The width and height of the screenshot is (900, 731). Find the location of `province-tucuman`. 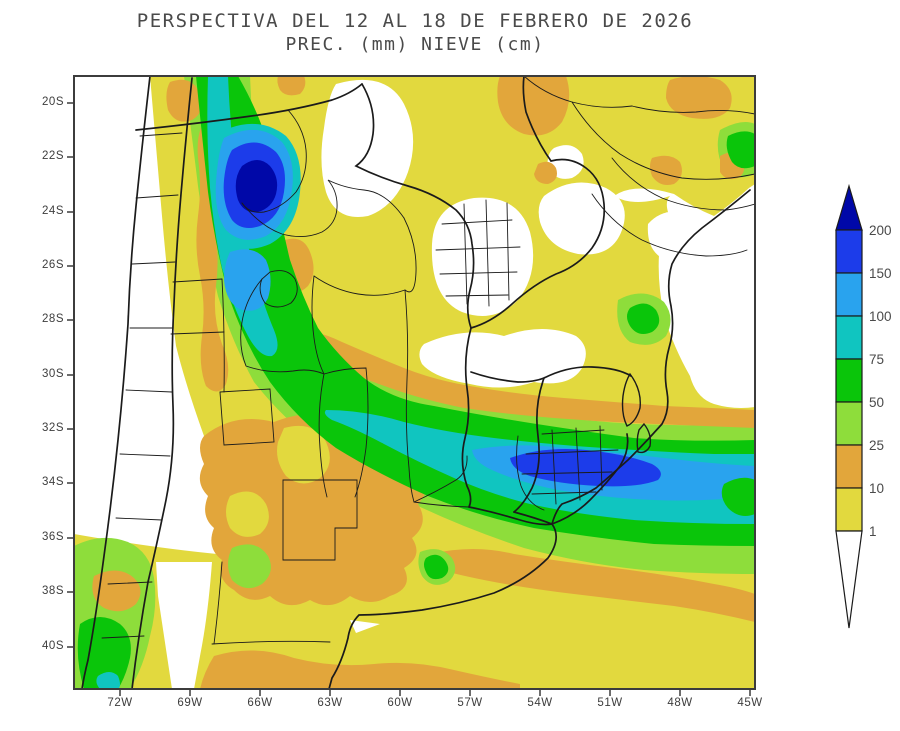

province-tucuman is located at coordinates (278, 289).